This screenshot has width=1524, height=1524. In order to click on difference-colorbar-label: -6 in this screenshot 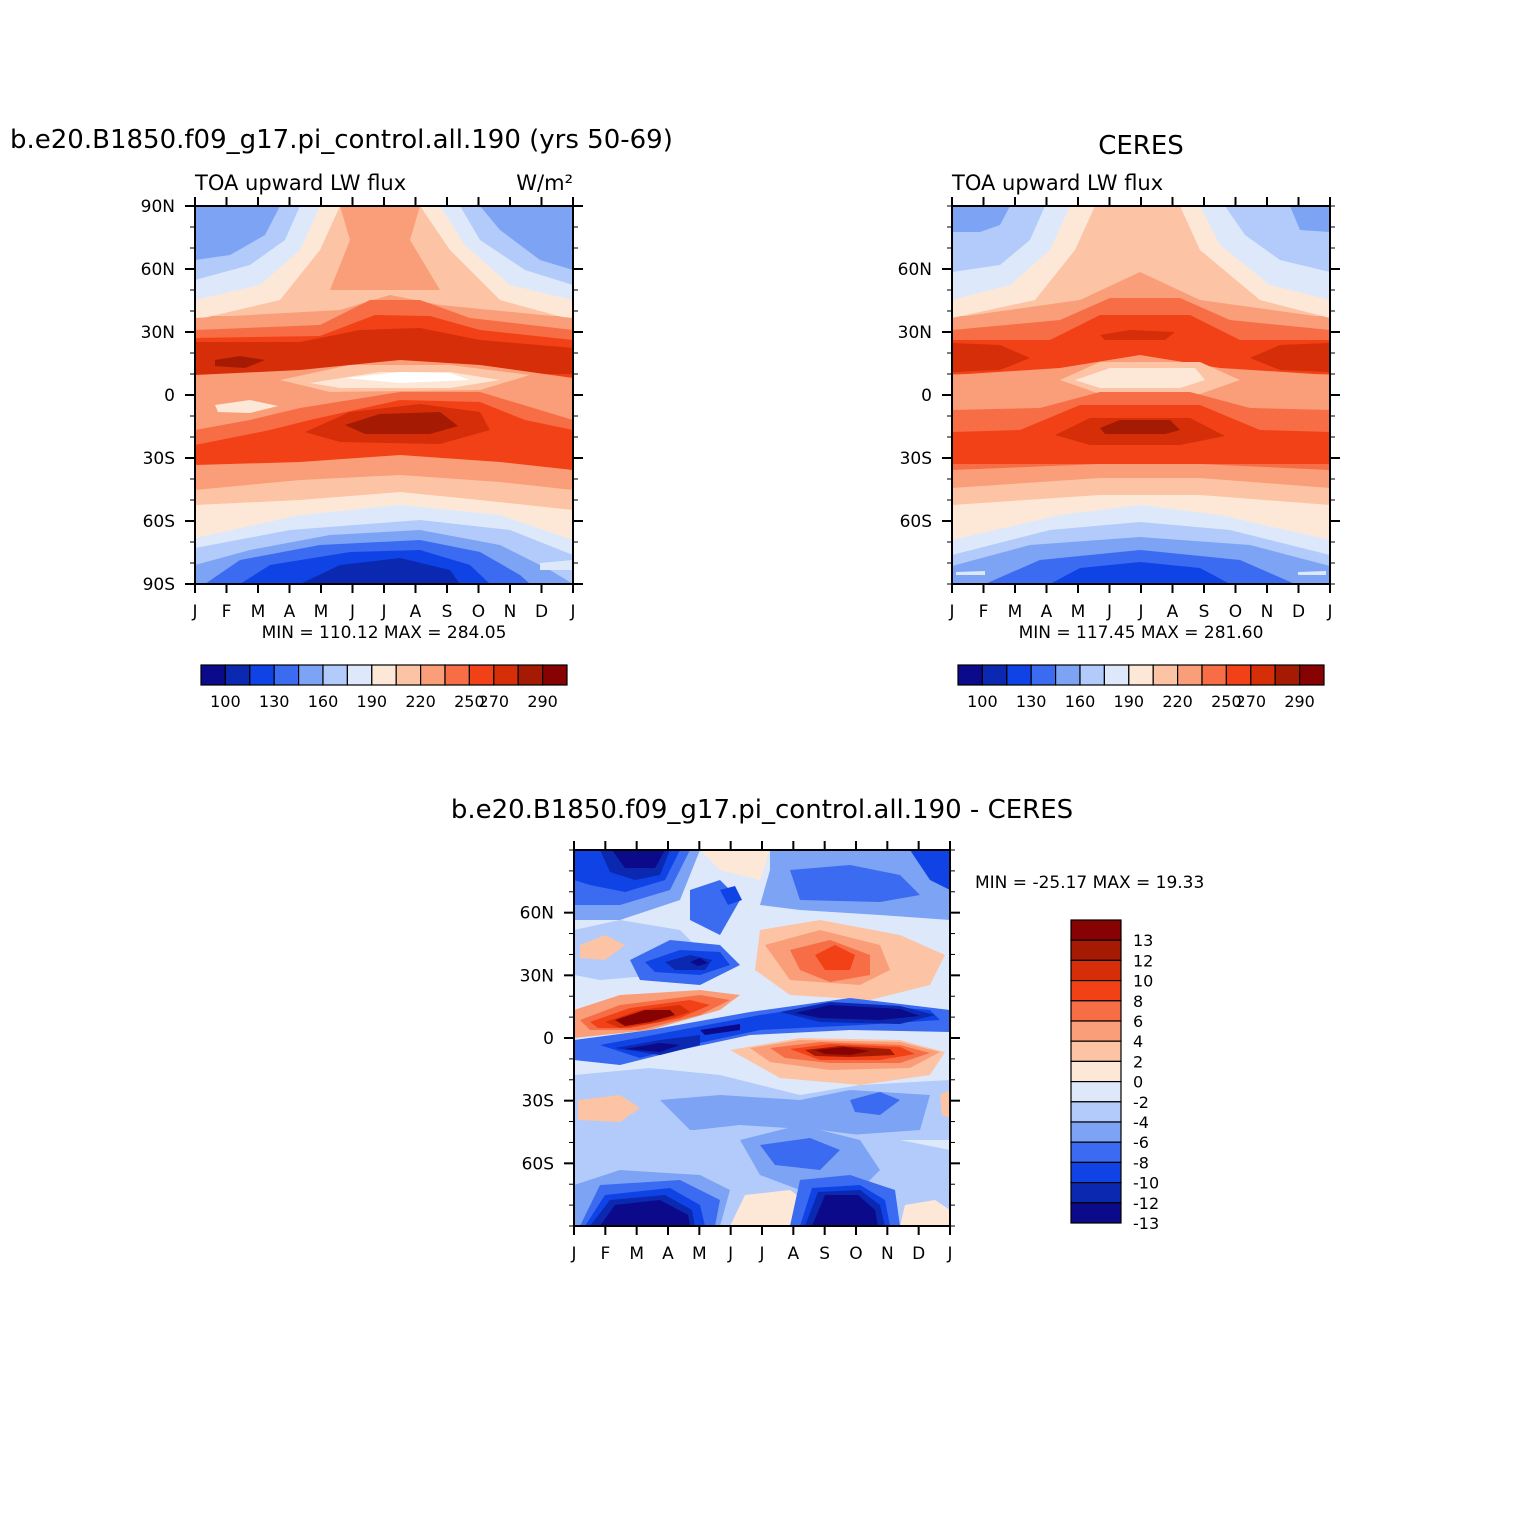, I will do `click(1141, 1142)`.